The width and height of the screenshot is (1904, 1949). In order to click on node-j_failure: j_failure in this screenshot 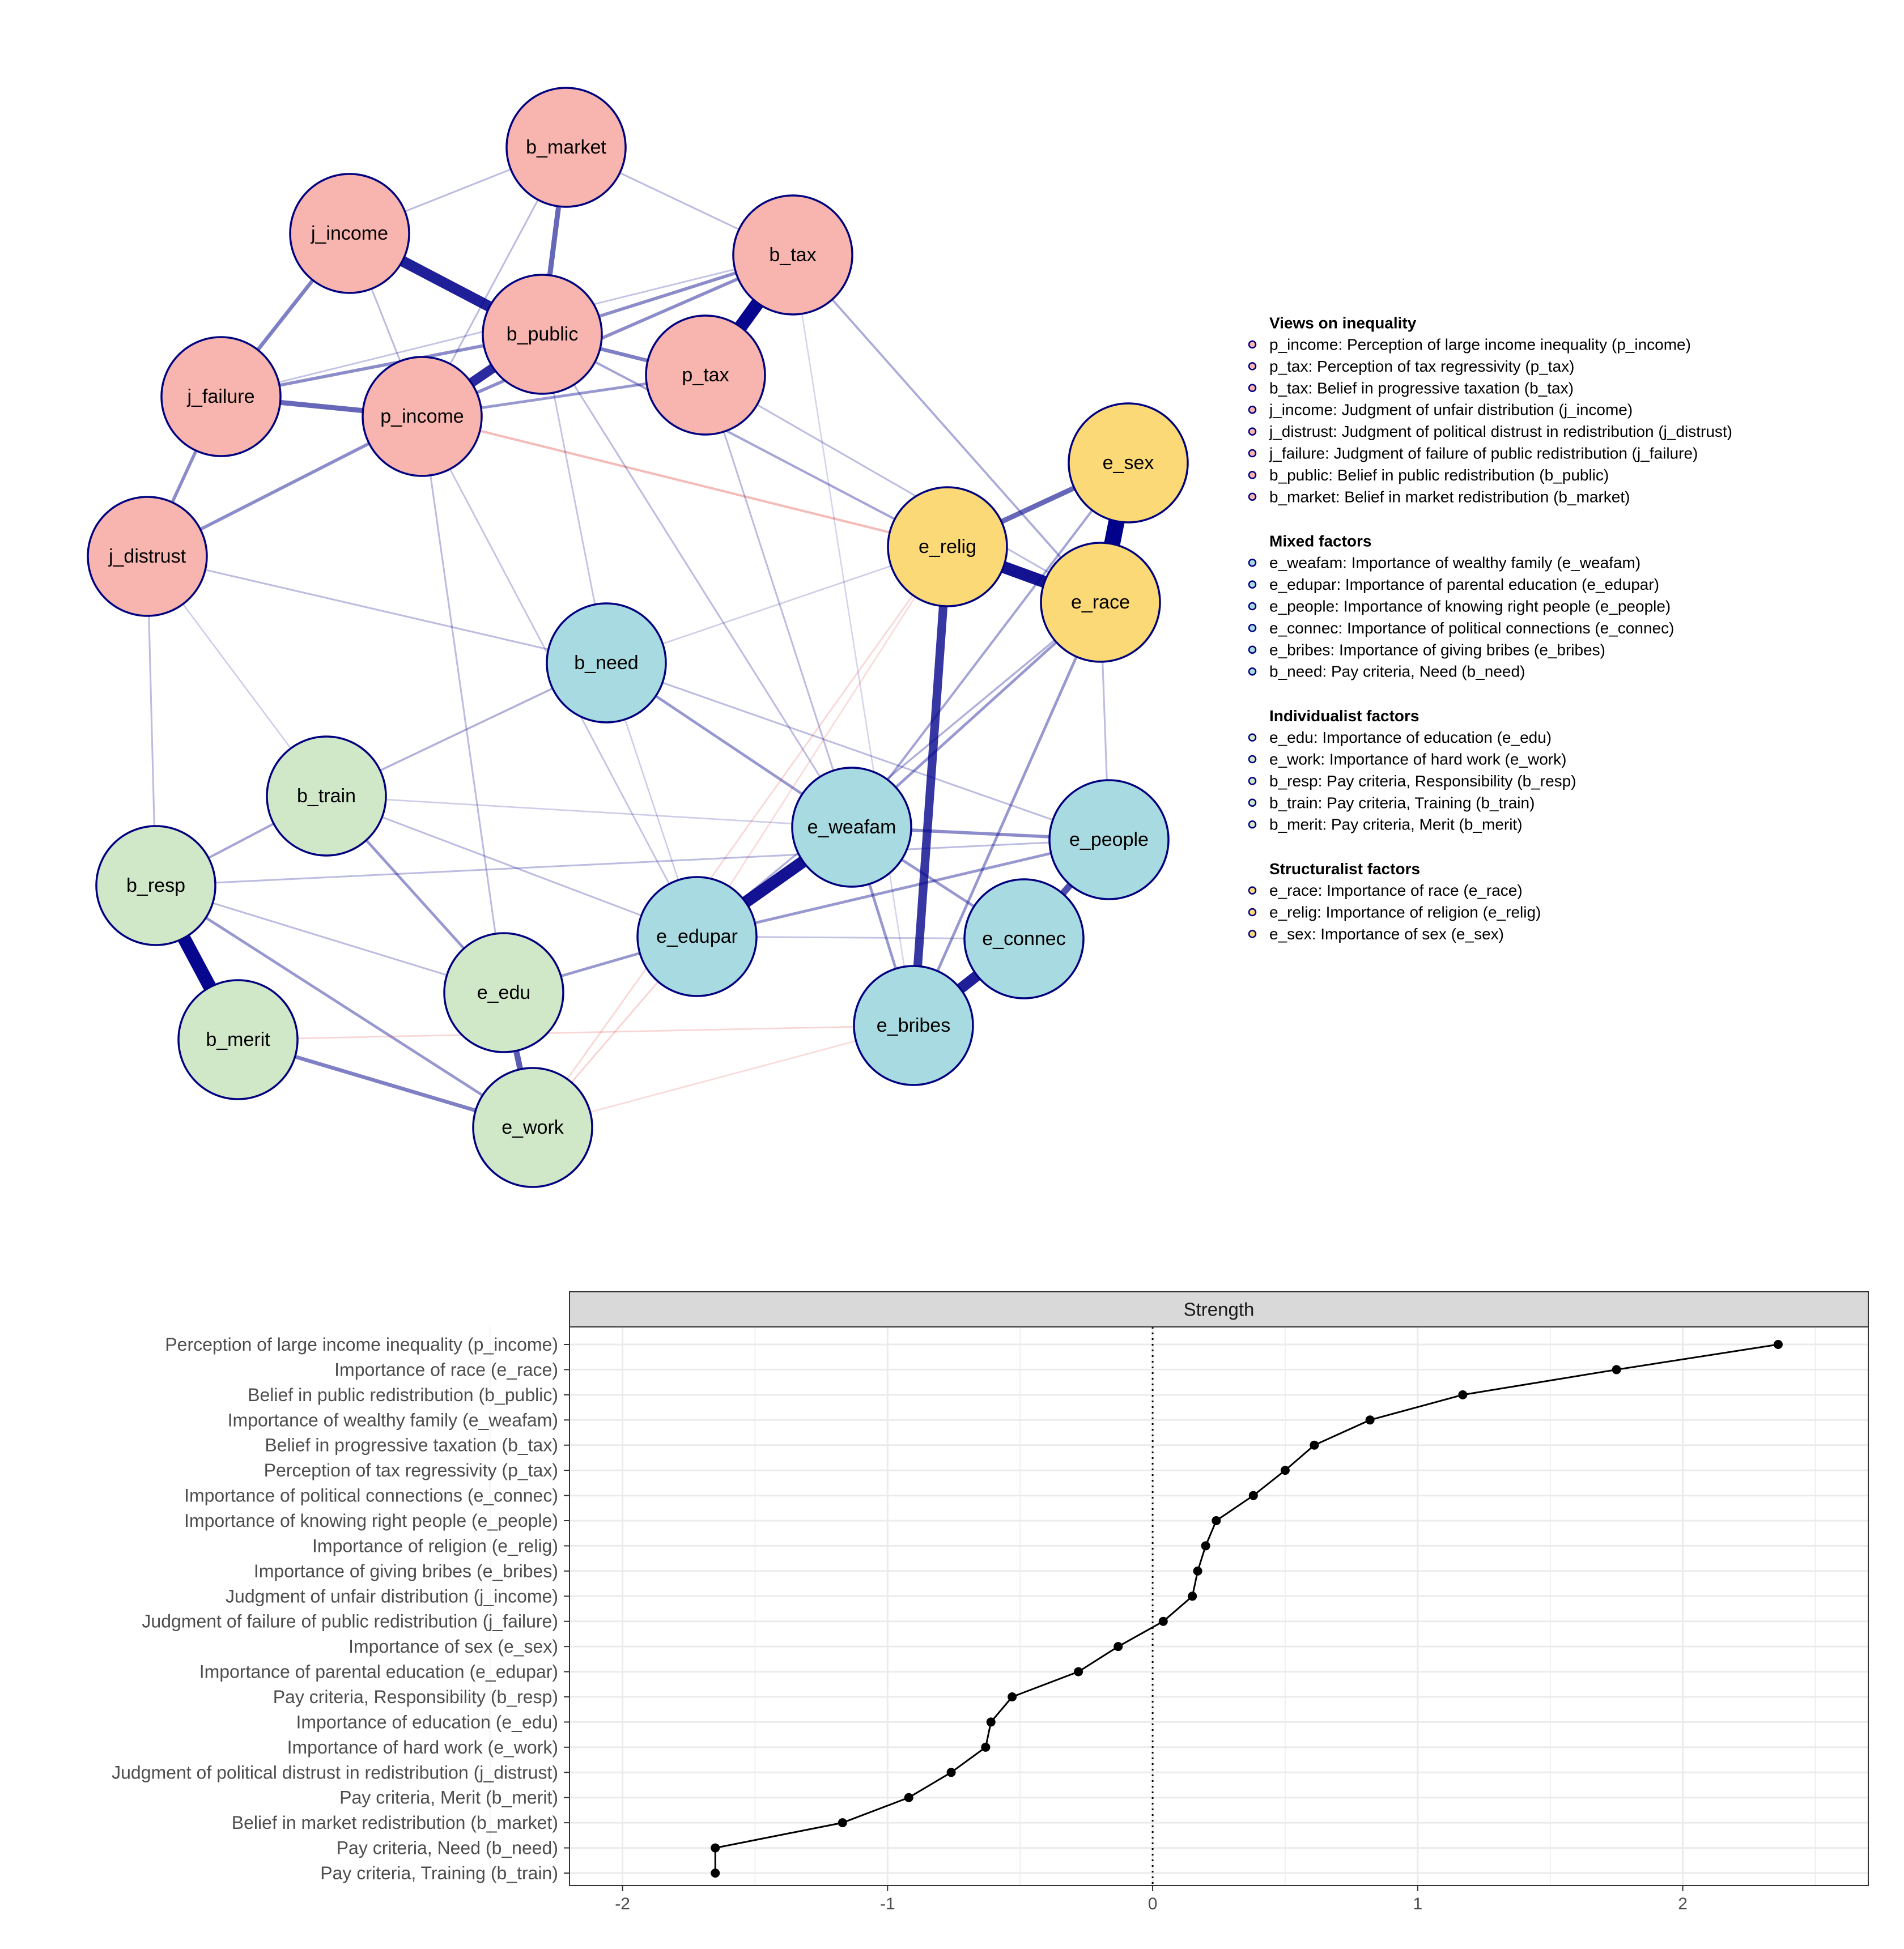, I will do `click(221, 396)`.